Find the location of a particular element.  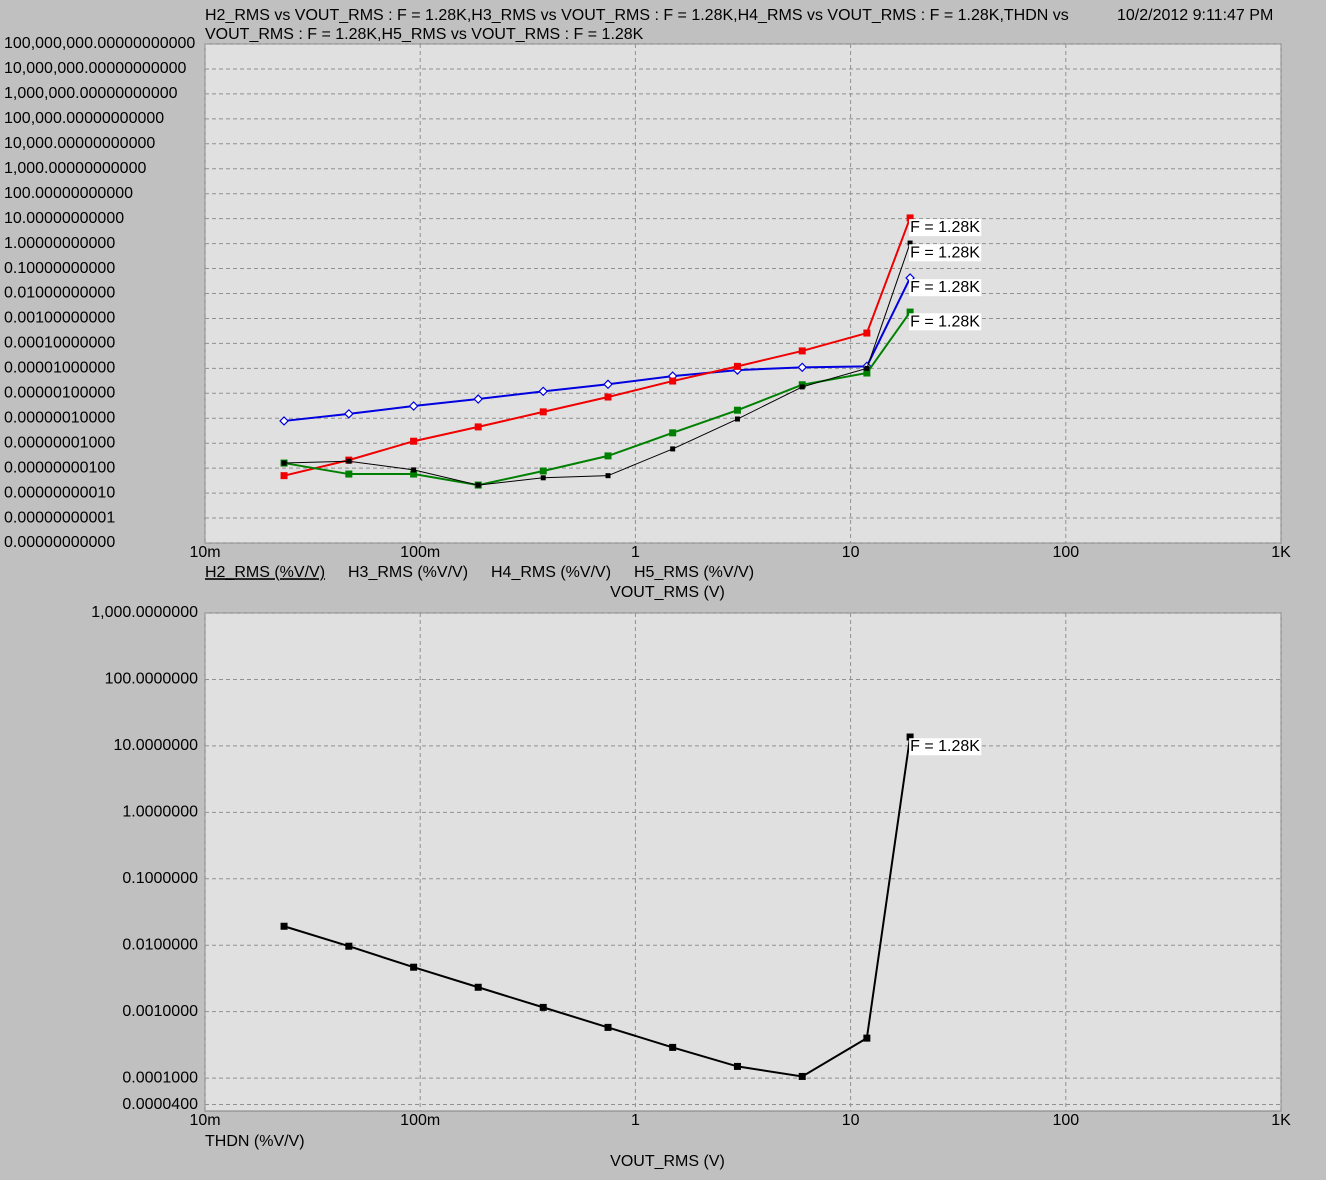

y-tick-label: 0.00100000000 is located at coordinates (59, 318).